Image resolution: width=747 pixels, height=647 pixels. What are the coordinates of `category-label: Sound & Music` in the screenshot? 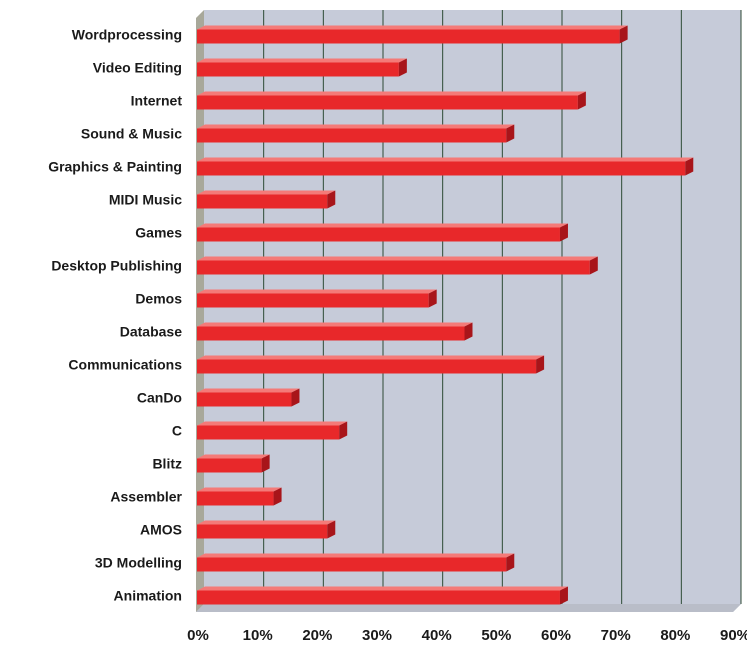 It's located at (131, 134).